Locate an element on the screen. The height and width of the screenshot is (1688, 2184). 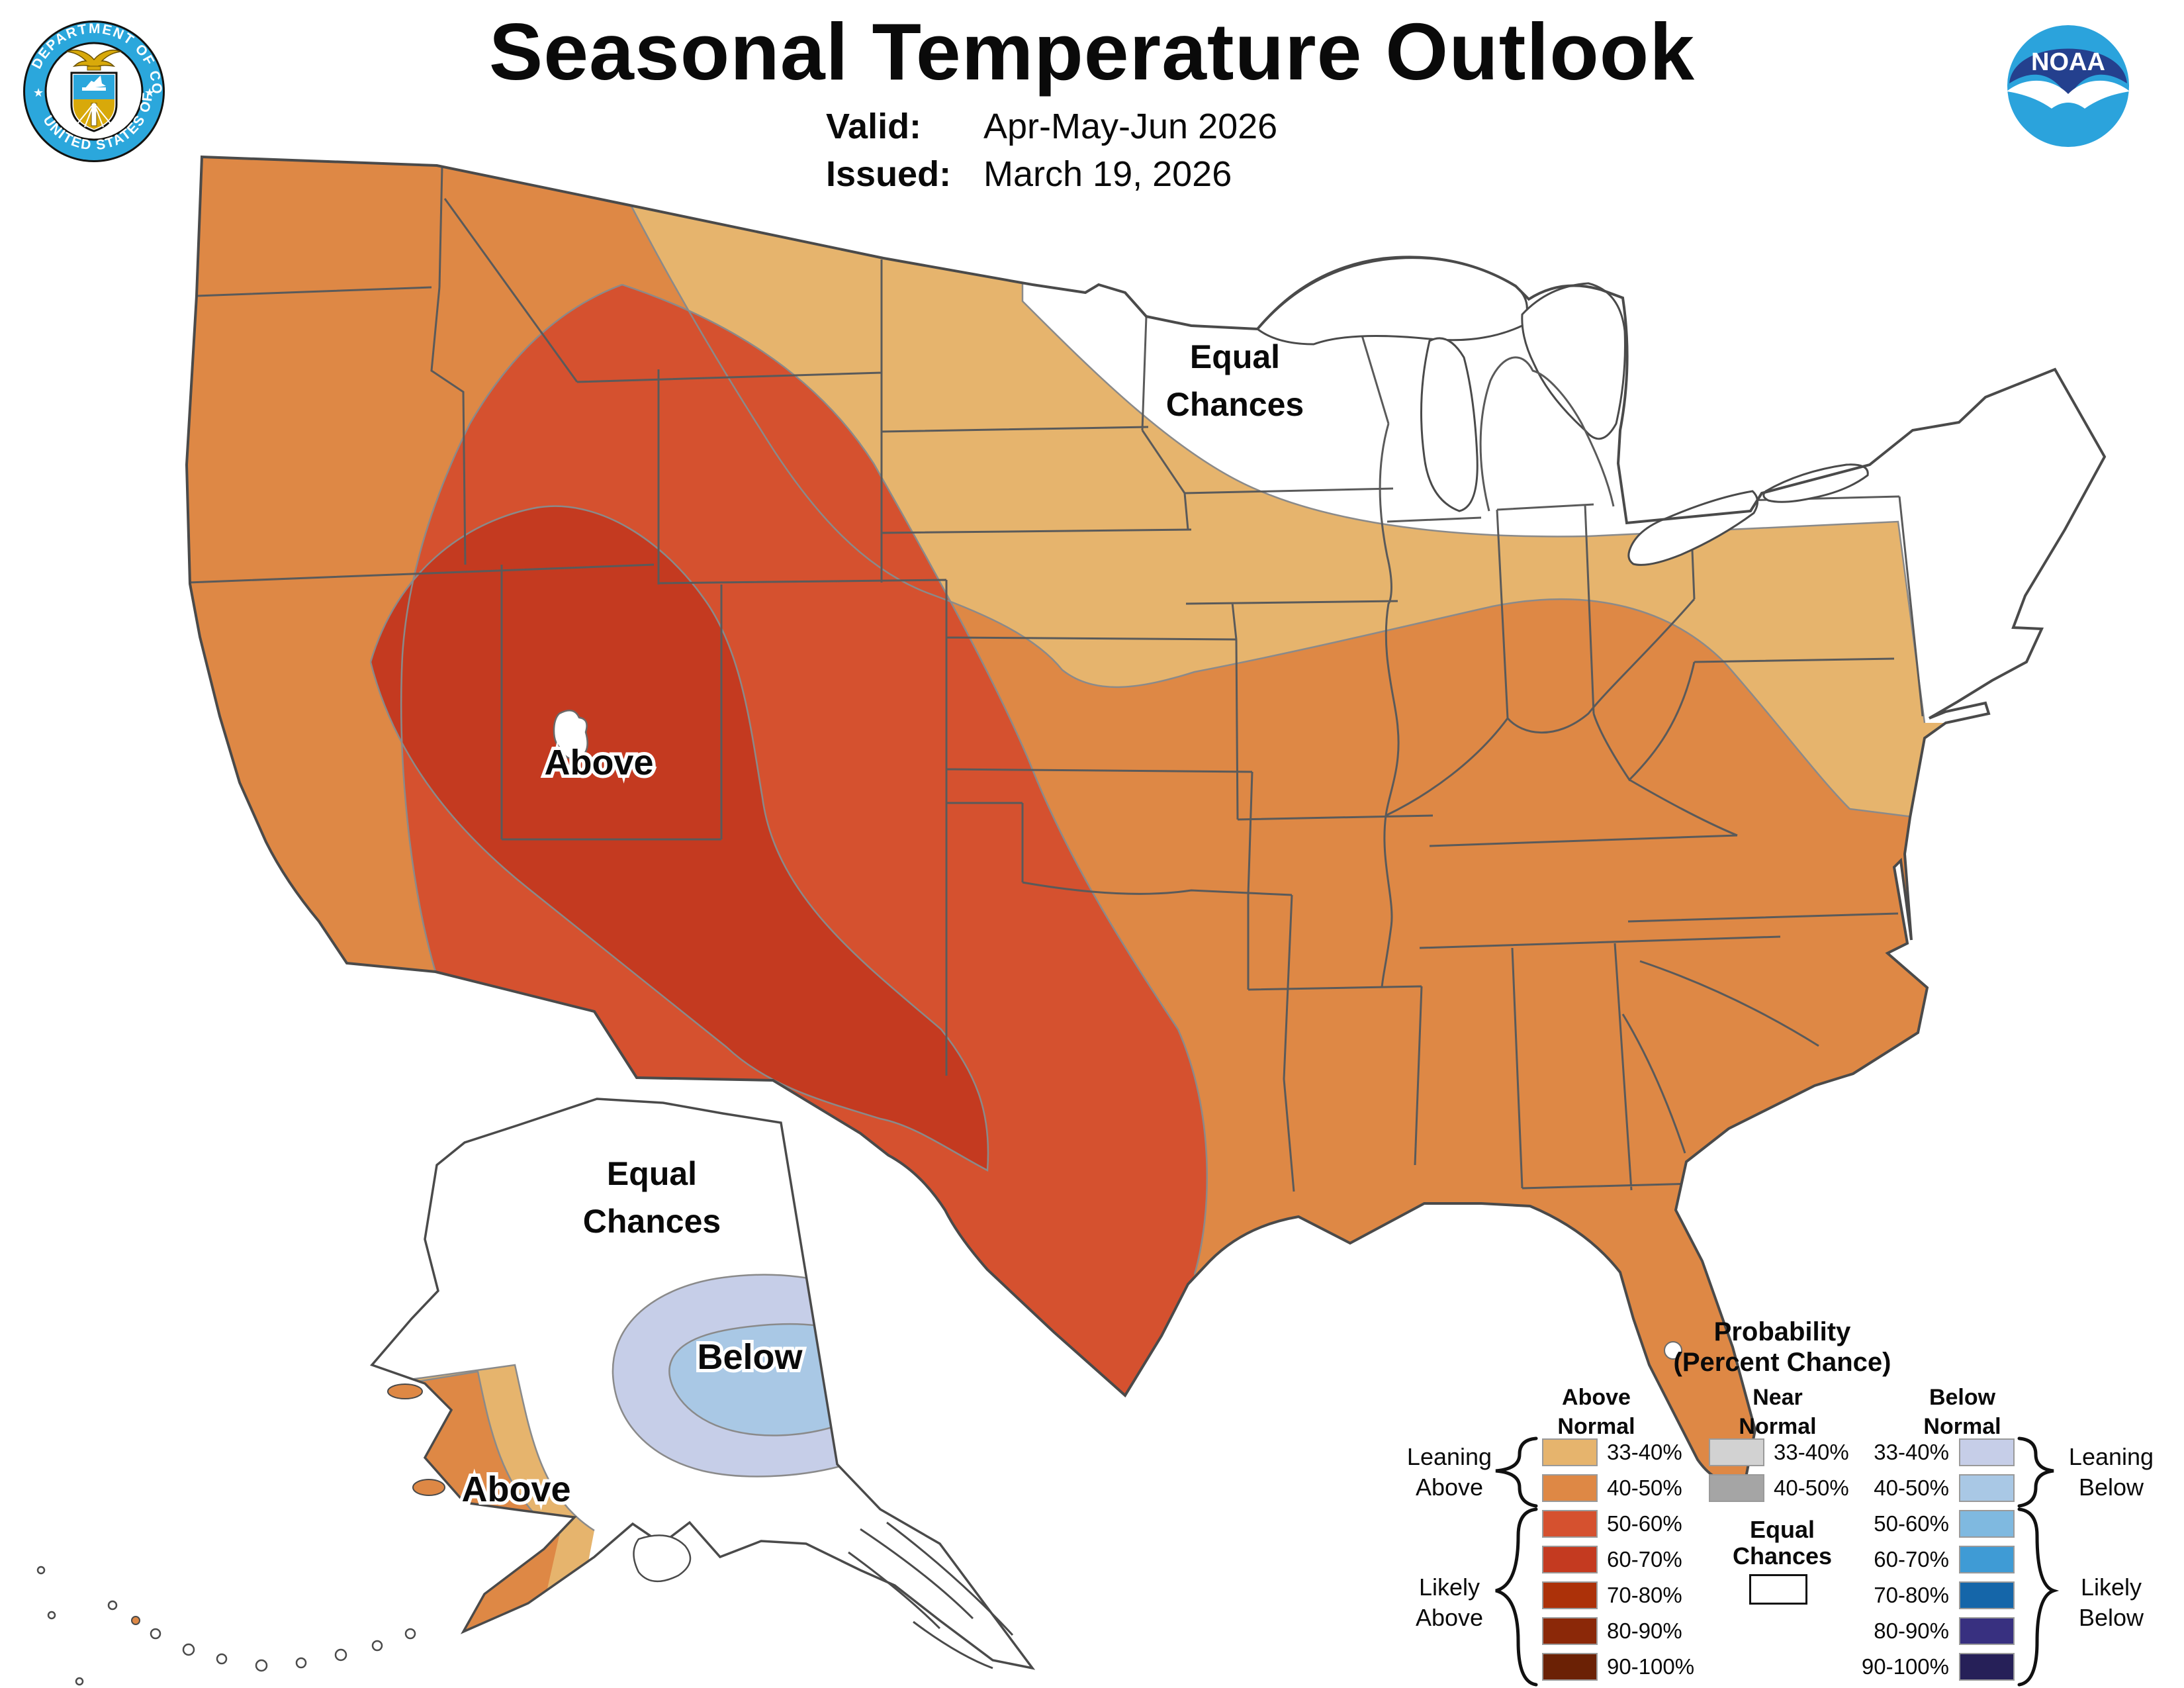
valid-value: Apr-May-Jun 2026 is located at coordinates (1130, 126).